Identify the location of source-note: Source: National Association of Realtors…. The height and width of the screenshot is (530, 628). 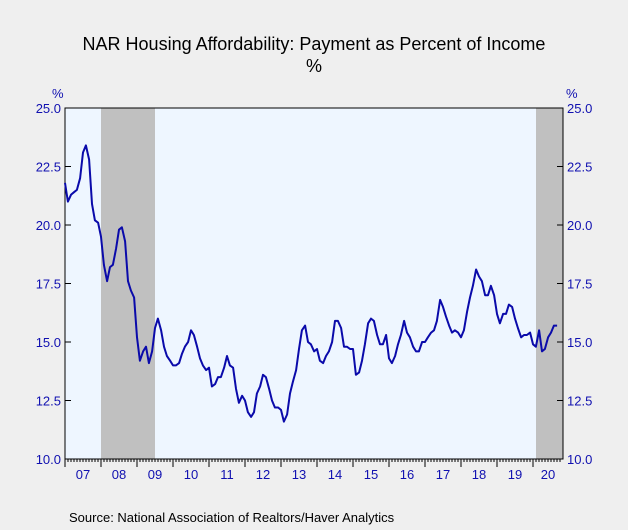
(232, 517).